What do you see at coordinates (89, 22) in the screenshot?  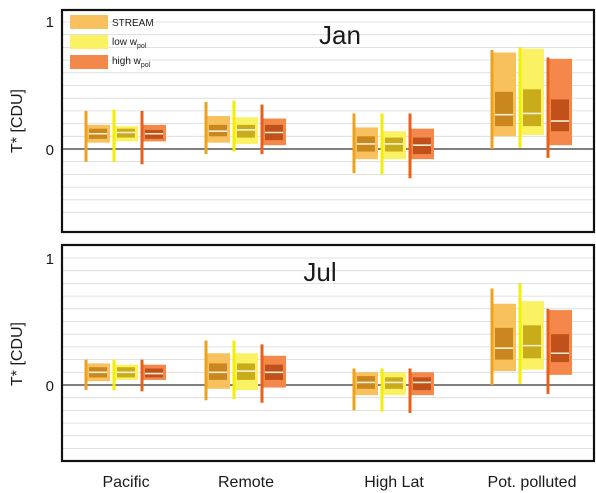 I see `legend-swatch-stream` at bounding box center [89, 22].